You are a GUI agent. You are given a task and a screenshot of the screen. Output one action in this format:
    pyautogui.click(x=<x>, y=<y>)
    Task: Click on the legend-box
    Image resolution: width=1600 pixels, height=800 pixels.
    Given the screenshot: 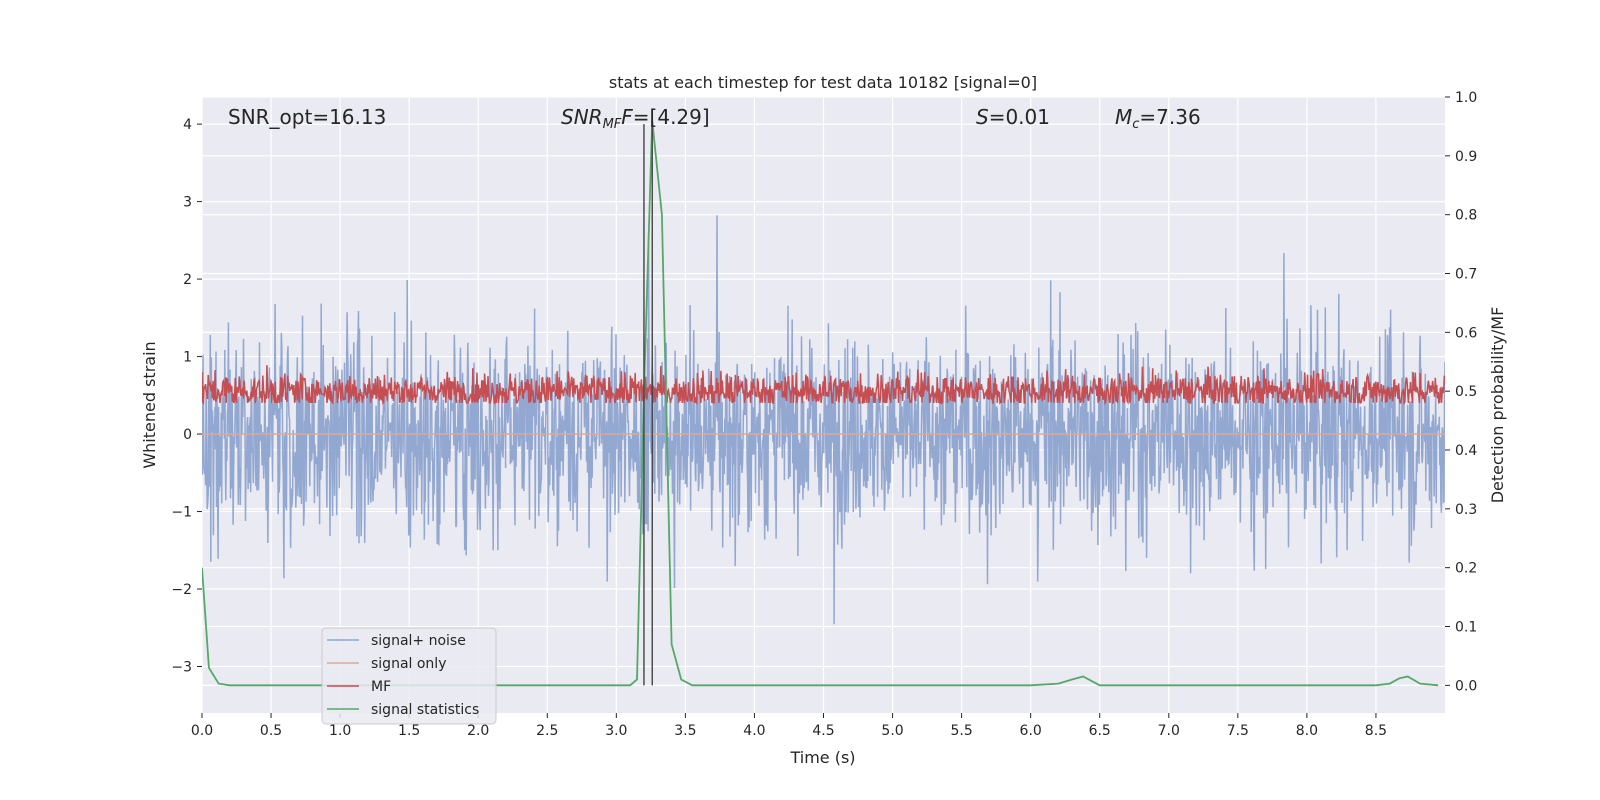 What is the action you would take?
    pyautogui.click(x=409, y=676)
    